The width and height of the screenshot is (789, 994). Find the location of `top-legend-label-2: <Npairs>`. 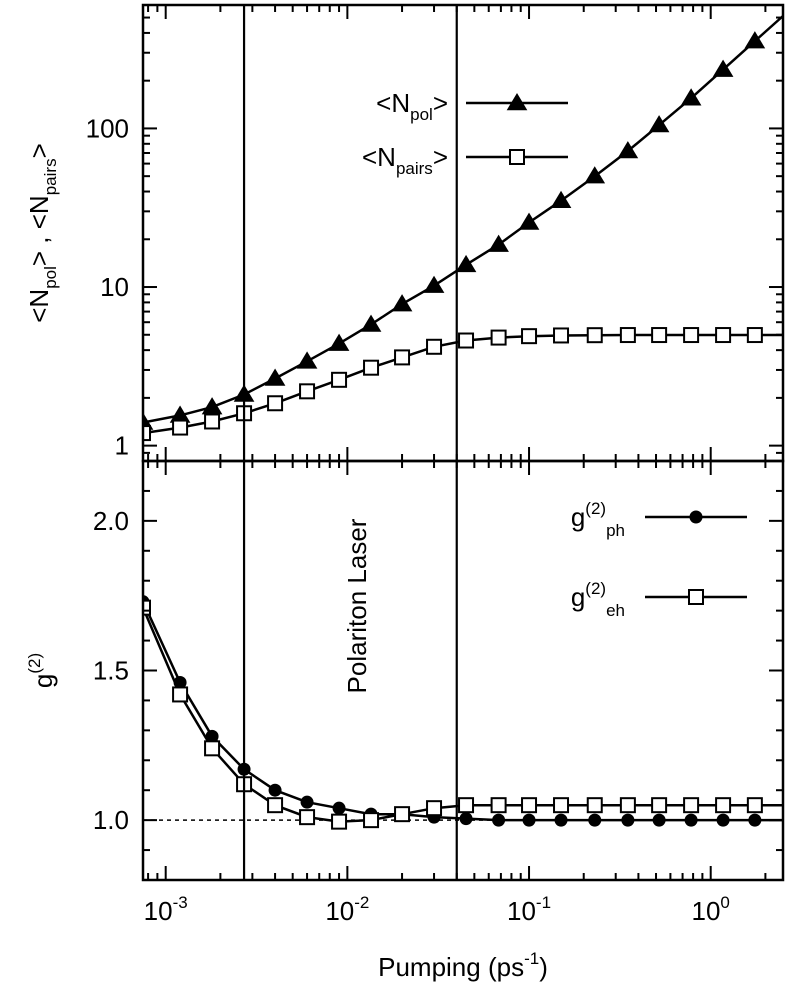

top-legend-label-2: <Npairs> is located at coordinates (405, 160).